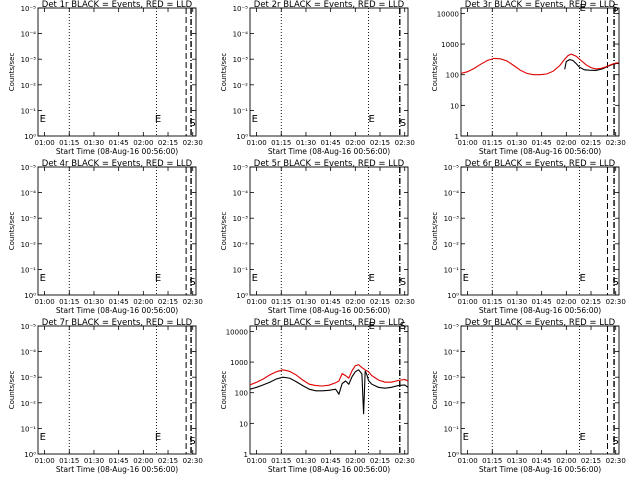  I want to click on det1-annotation-1: E, so click(158, 119).